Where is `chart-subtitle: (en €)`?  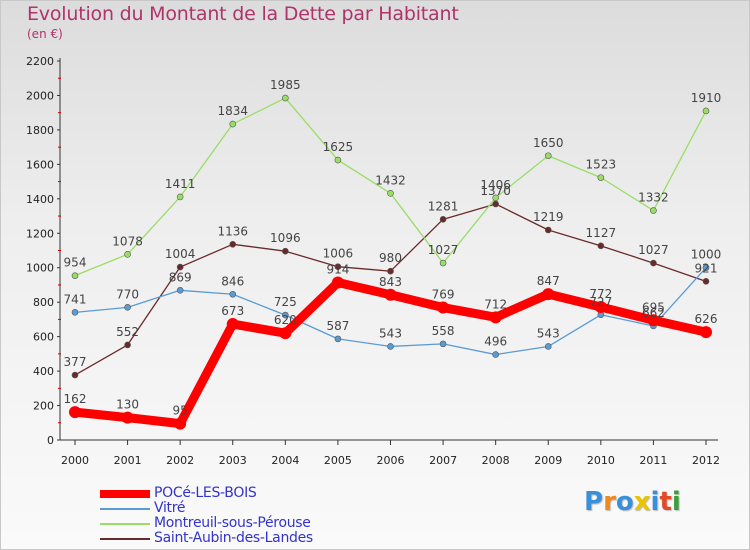 chart-subtitle: (en €) is located at coordinates (45, 34).